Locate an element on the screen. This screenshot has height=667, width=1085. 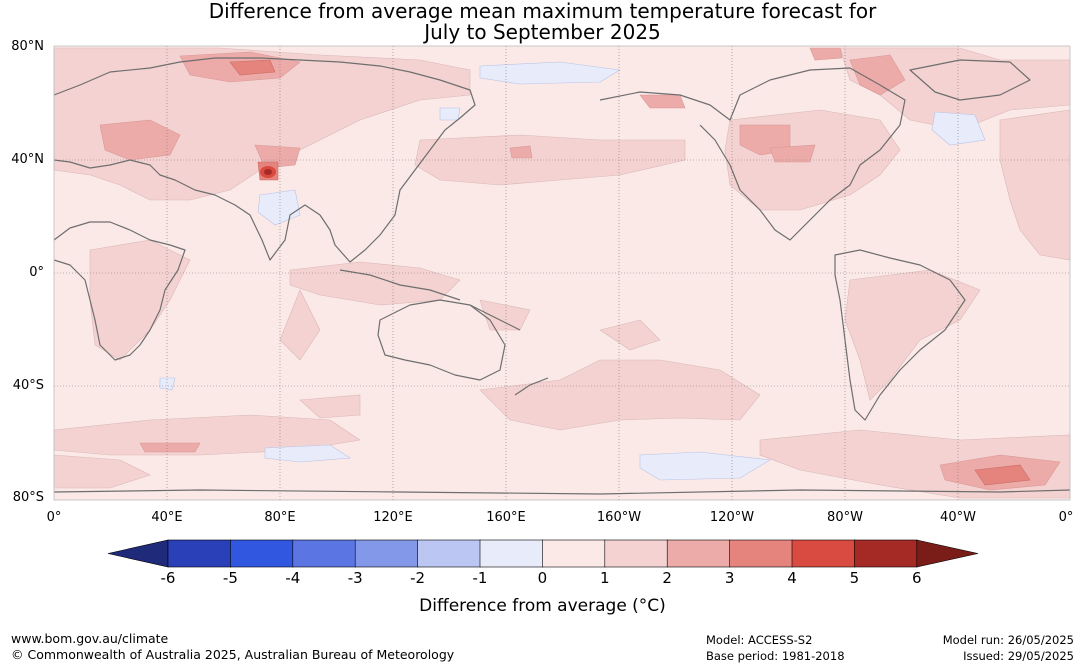
colorbar-tick-label: -4 is located at coordinates (293, 578).